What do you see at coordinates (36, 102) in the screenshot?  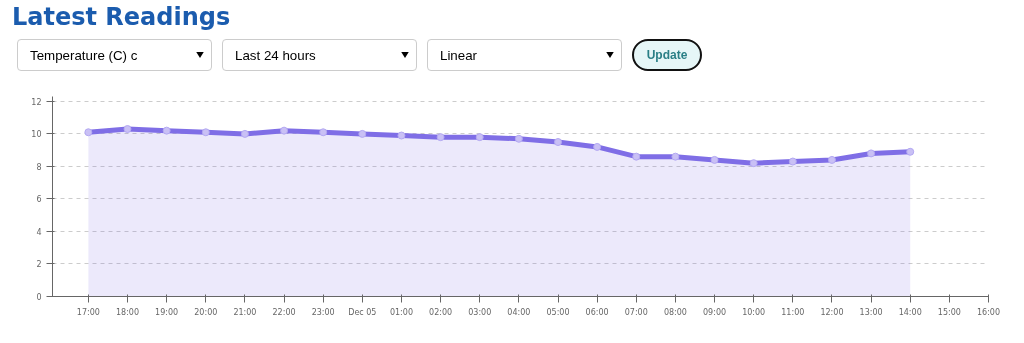 I see `y-tick-label: 12` at bounding box center [36, 102].